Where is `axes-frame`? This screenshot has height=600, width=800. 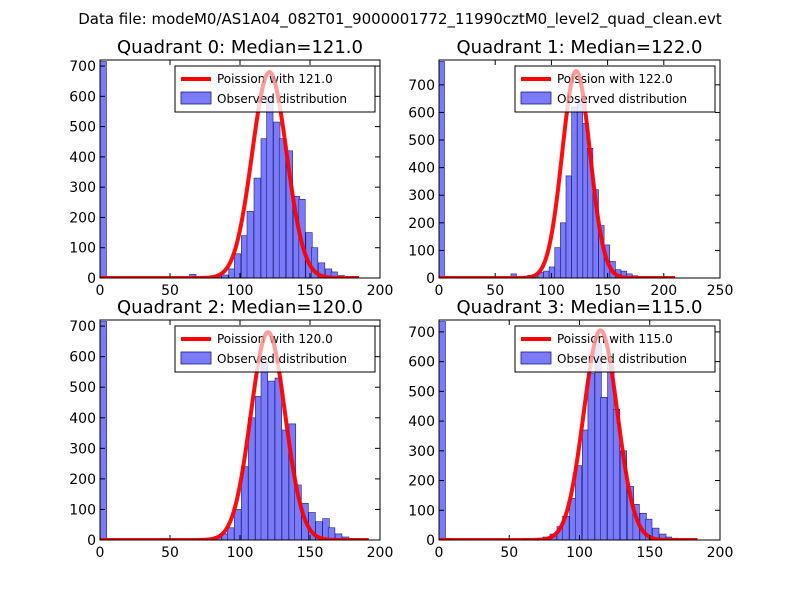 axes-frame is located at coordinates (579, 169).